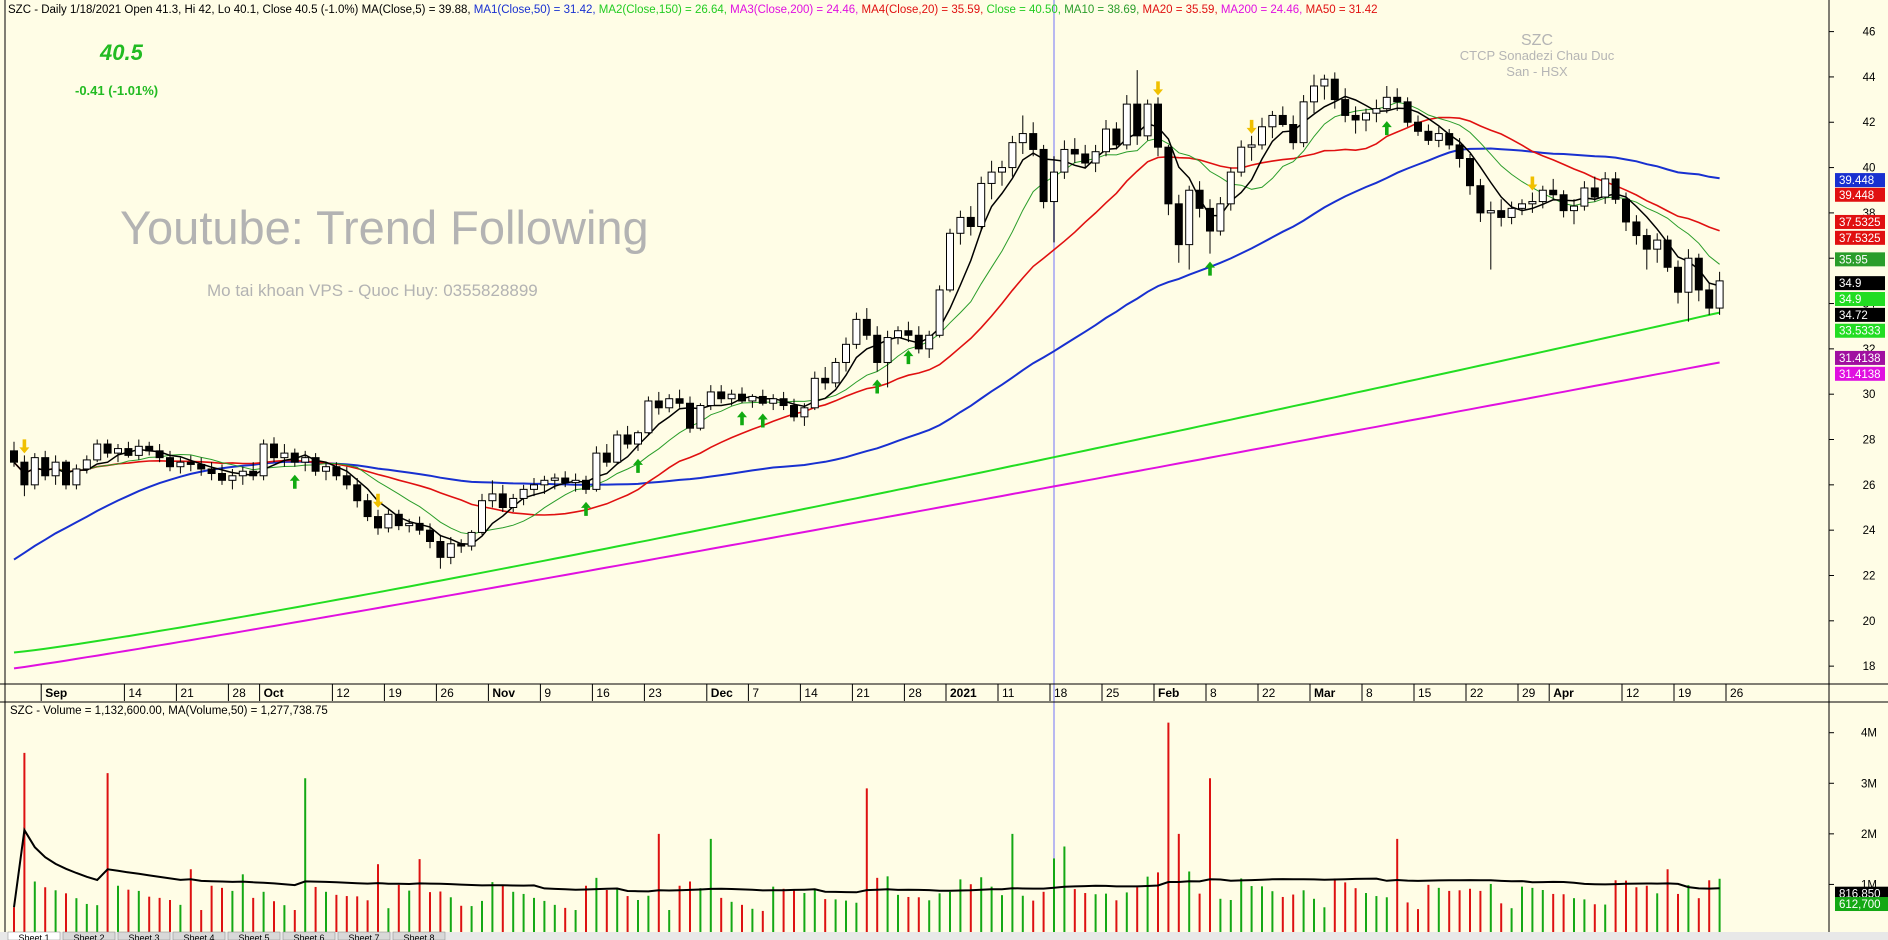  Describe the element at coordinates (794, 10) in the screenshot. I see `header-ma3: MA3(Close,200) = 24.46,` at that location.